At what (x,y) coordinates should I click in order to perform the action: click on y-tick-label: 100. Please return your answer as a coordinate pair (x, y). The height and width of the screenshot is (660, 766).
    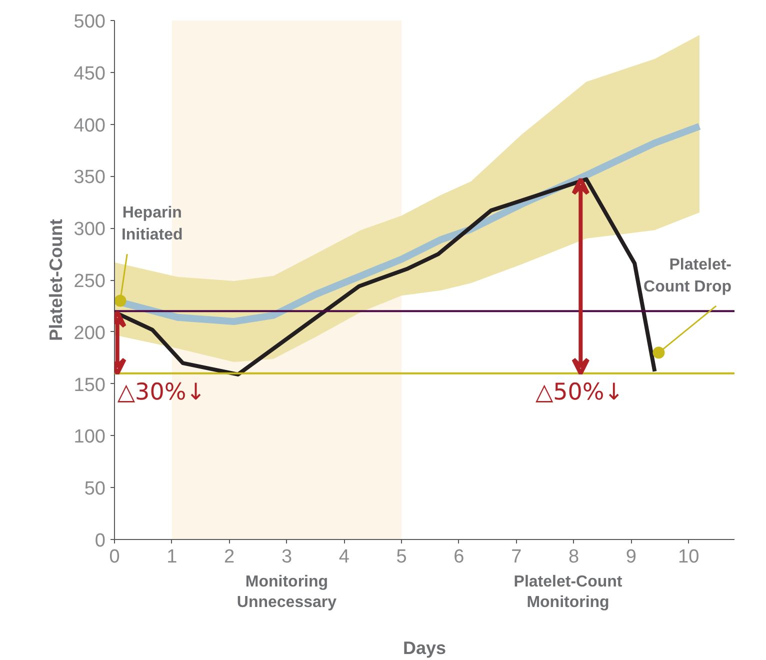
    Looking at the image, I should click on (90, 437).